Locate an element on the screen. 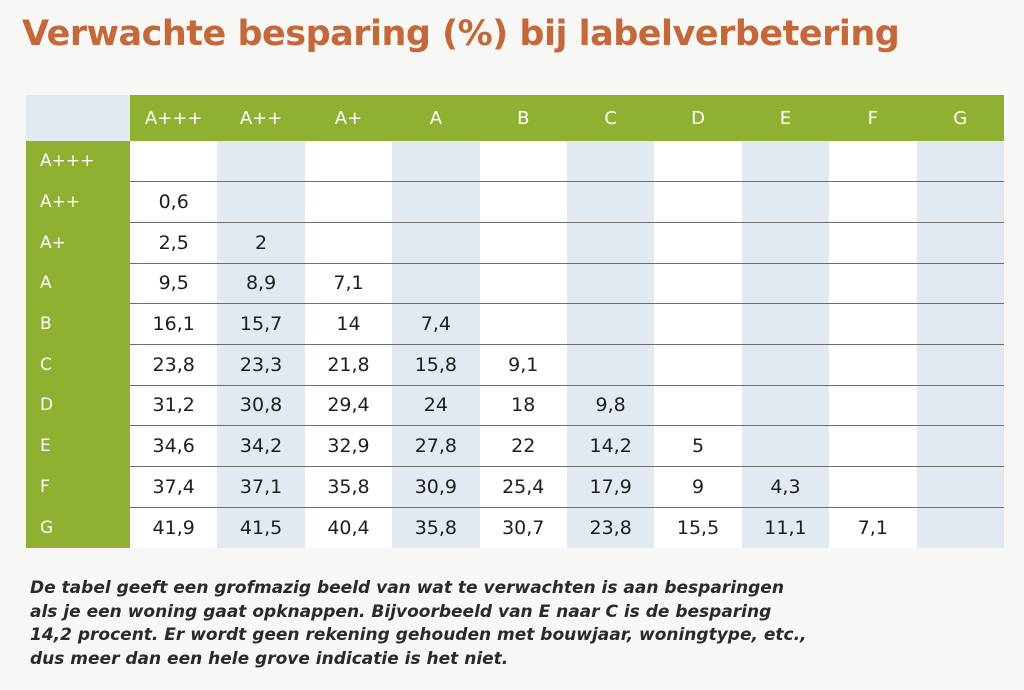 The height and width of the screenshot is (690, 1024). table-cell: 9,8 is located at coordinates (610, 406).